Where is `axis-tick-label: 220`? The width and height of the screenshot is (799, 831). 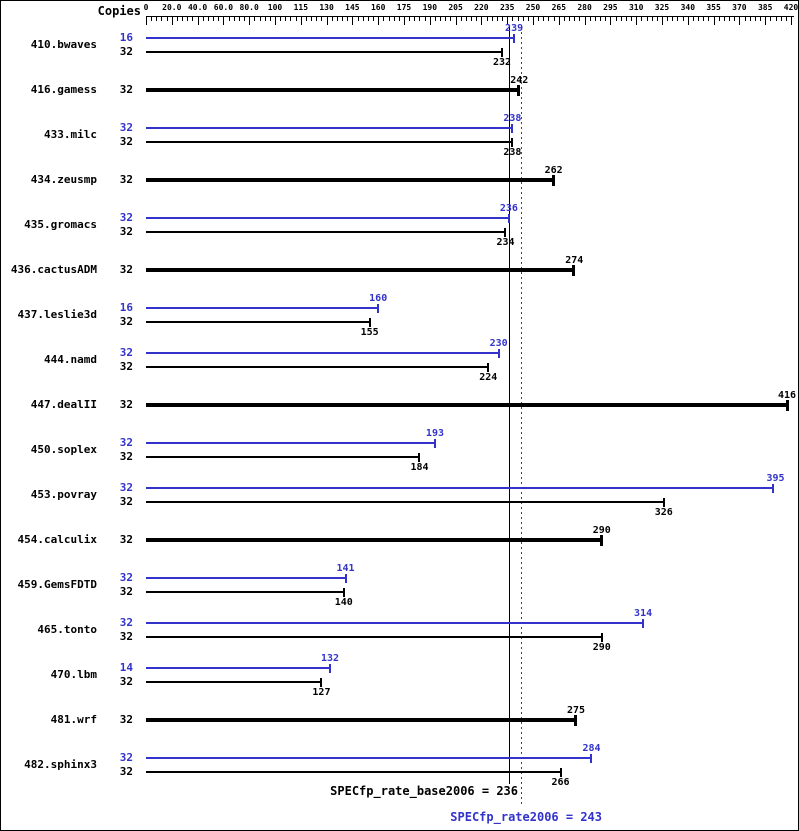 axis-tick-label: 220 is located at coordinates (481, 7).